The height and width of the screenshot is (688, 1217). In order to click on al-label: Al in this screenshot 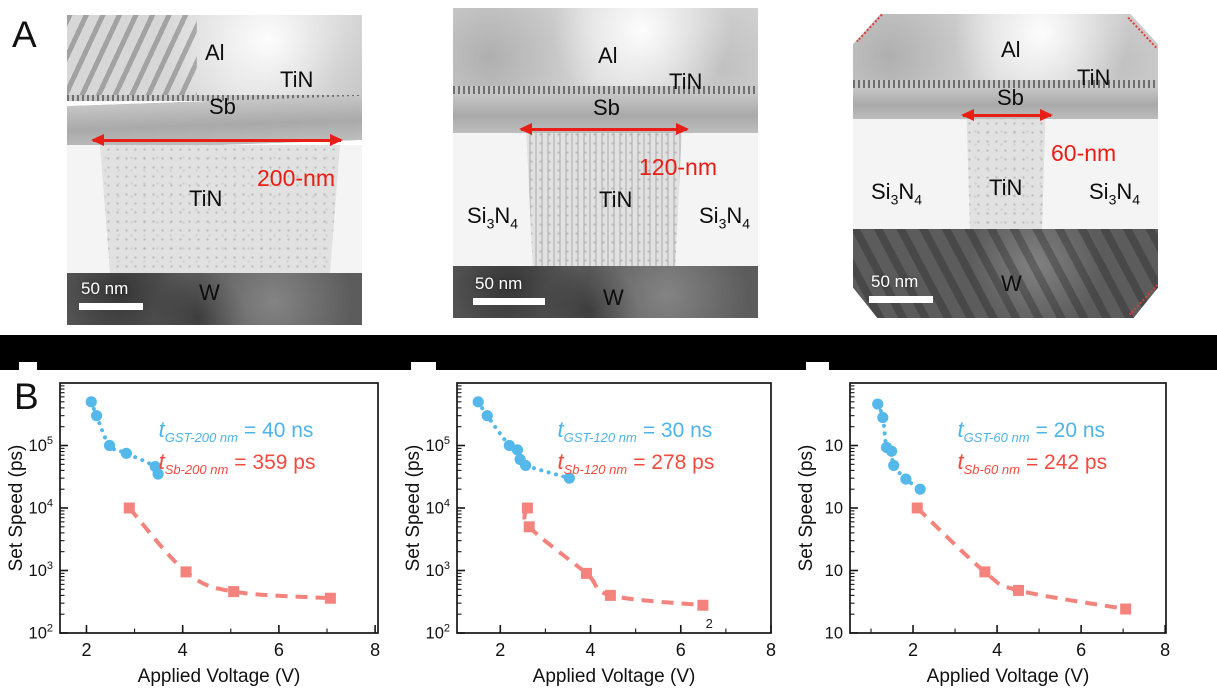, I will do `click(608, 55)`.